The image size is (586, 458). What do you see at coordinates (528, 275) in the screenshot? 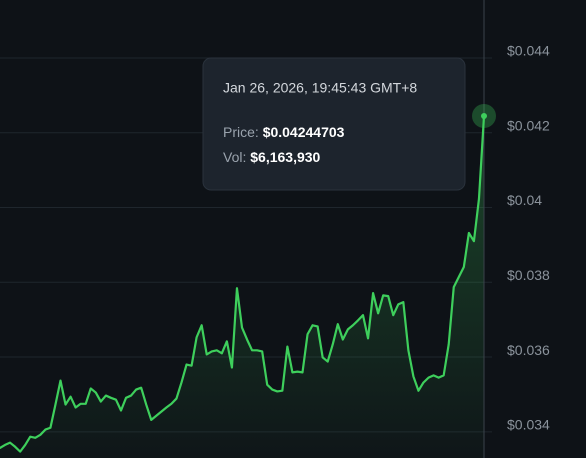
I see `y-tick-label: $0.038` at bounding box center [528, 275].